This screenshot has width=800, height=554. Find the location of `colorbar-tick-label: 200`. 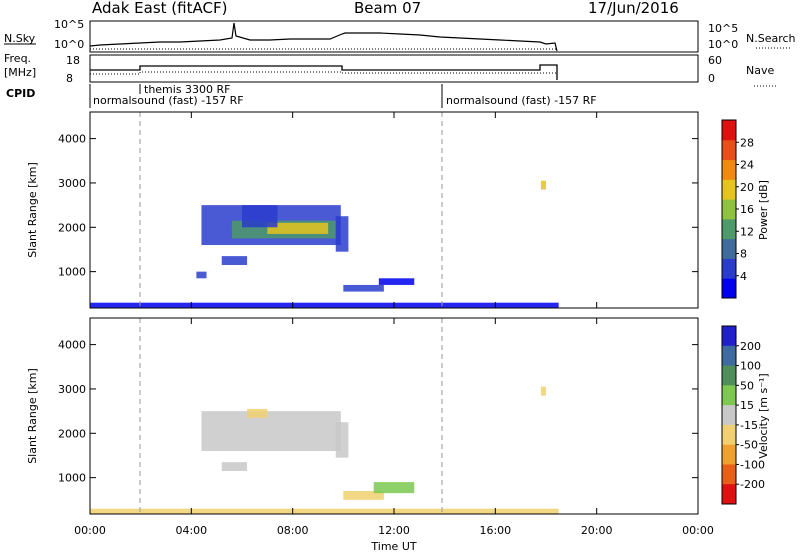

colorbar-tick-label: 200 is located at coordinates (750, 346).